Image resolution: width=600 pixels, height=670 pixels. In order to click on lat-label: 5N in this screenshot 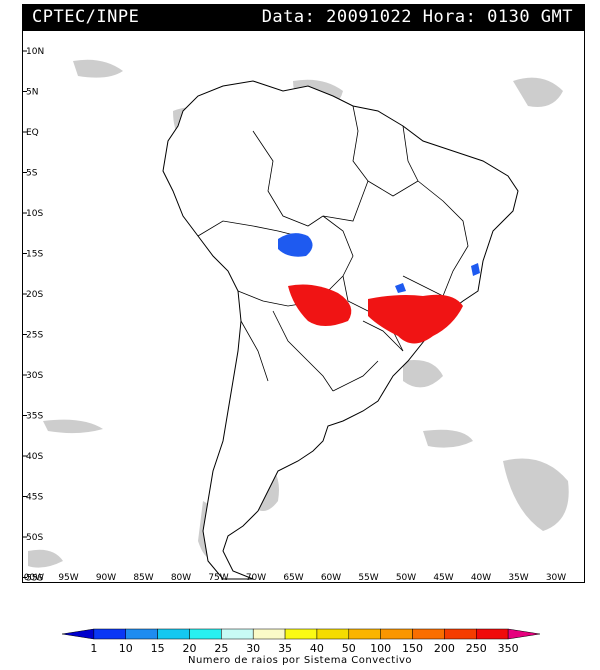, I will do `click(32, 93)`.